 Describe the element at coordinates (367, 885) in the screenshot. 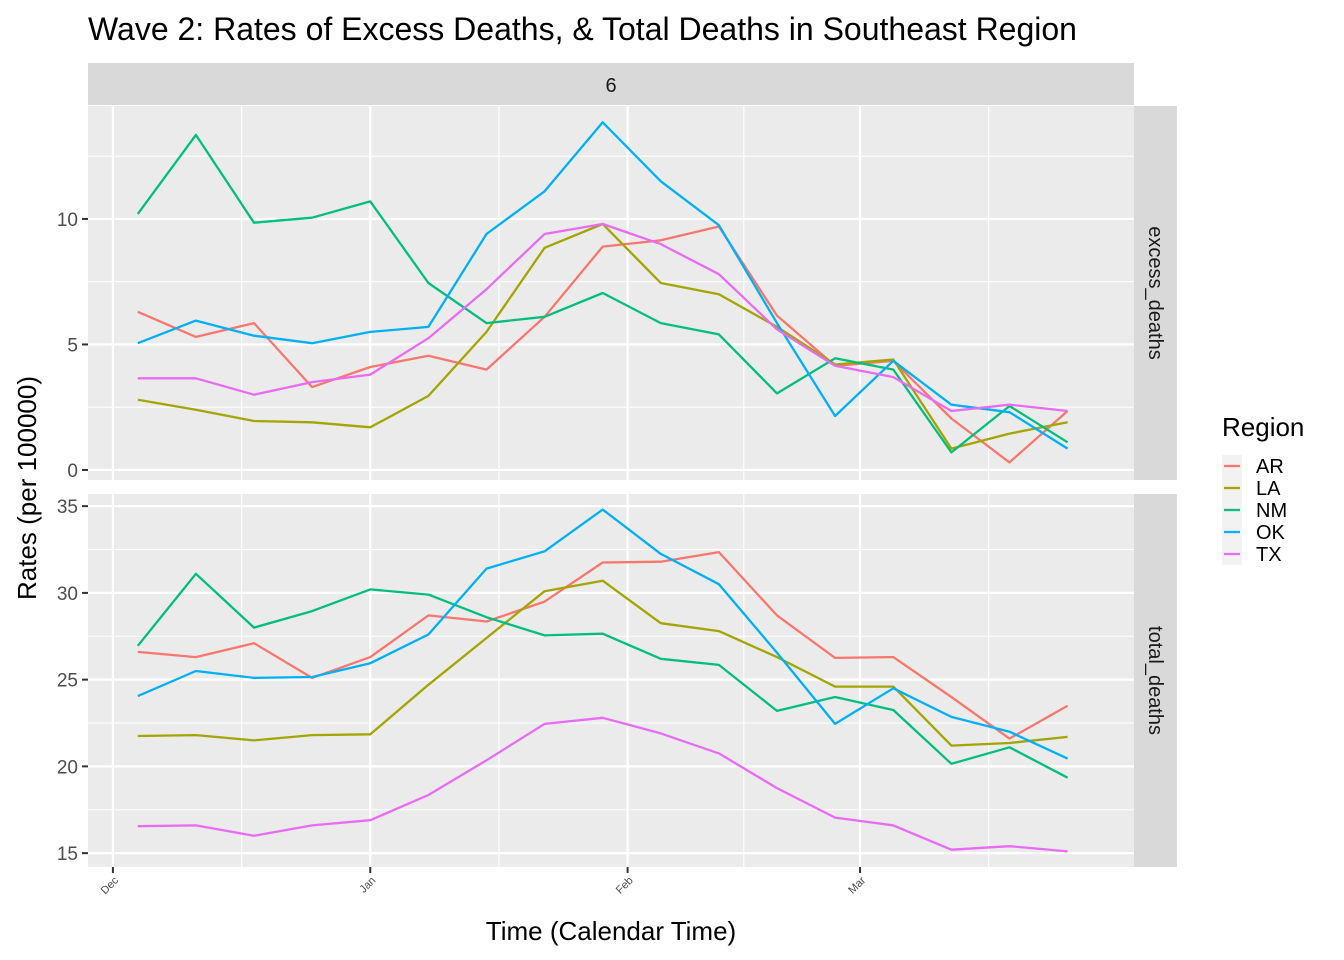

I see `x-tick-label: Jan` at that location.